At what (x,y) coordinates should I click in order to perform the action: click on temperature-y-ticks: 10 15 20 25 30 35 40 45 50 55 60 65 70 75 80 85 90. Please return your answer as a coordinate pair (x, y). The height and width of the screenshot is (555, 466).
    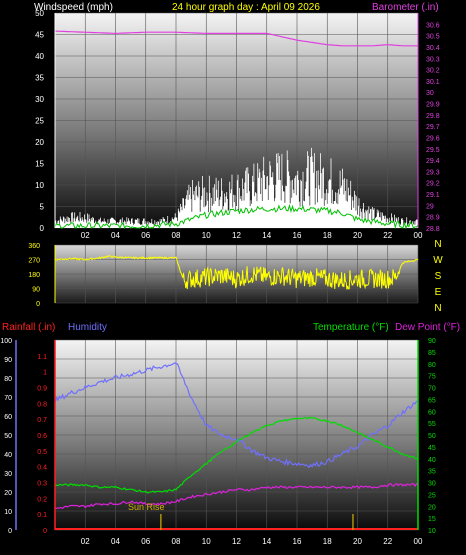
    Looking at the image, I should click on (426, 436).